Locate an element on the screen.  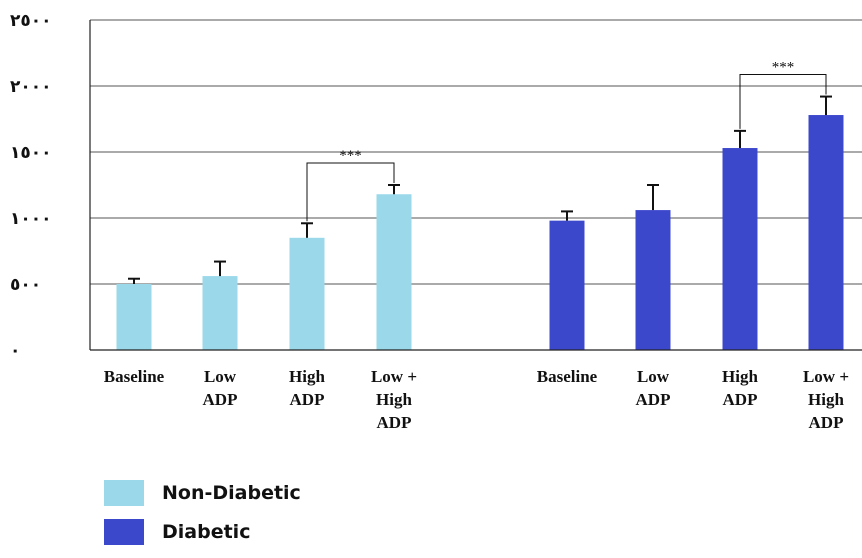
legend-item-diabetic: Diabetic is located at coordinates (202, 532).